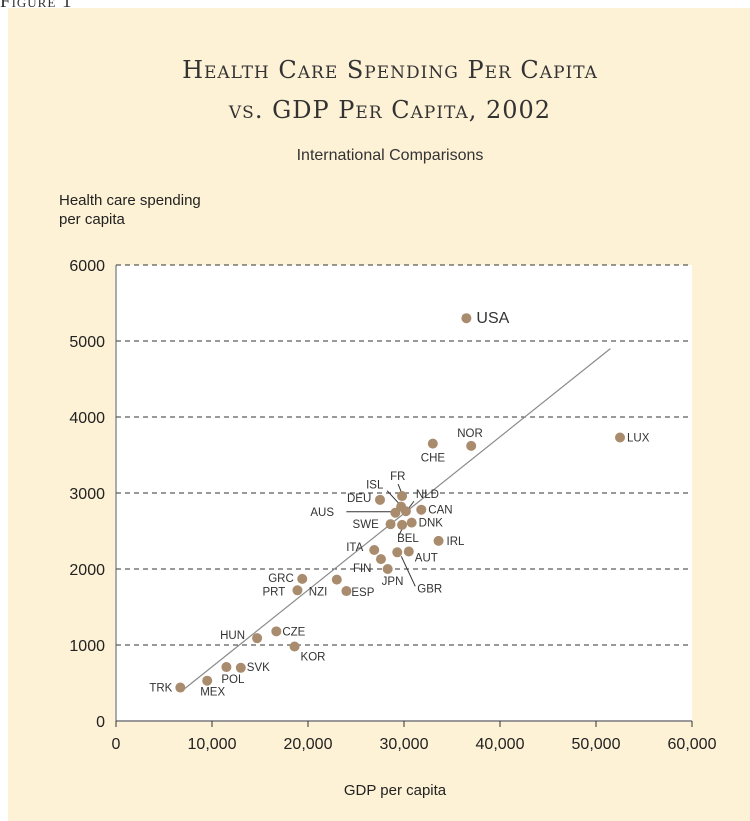  Describe the element at coordinates (389, 110) in the screenshot. I see `chart-title-line-2: vs. GDP Per Capita, 2002` at that location.